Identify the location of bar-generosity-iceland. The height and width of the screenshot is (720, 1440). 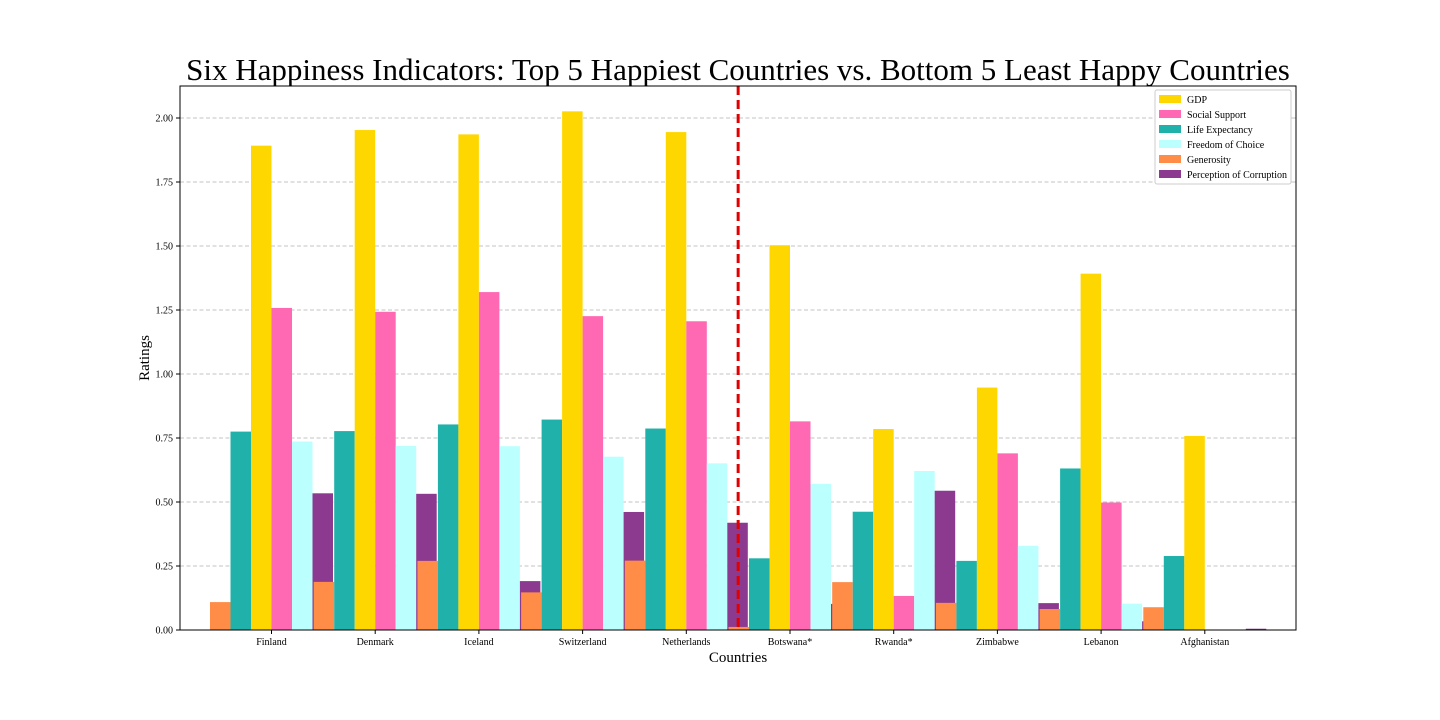
(427, 595).